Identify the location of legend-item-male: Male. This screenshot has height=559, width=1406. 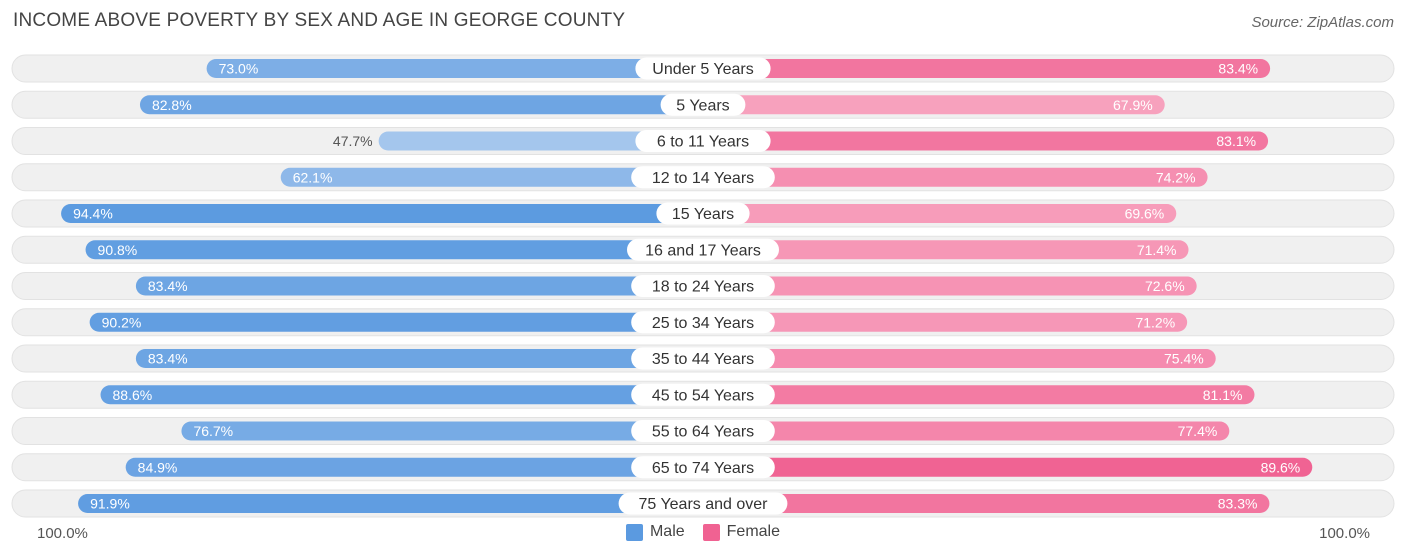
(655, 532).